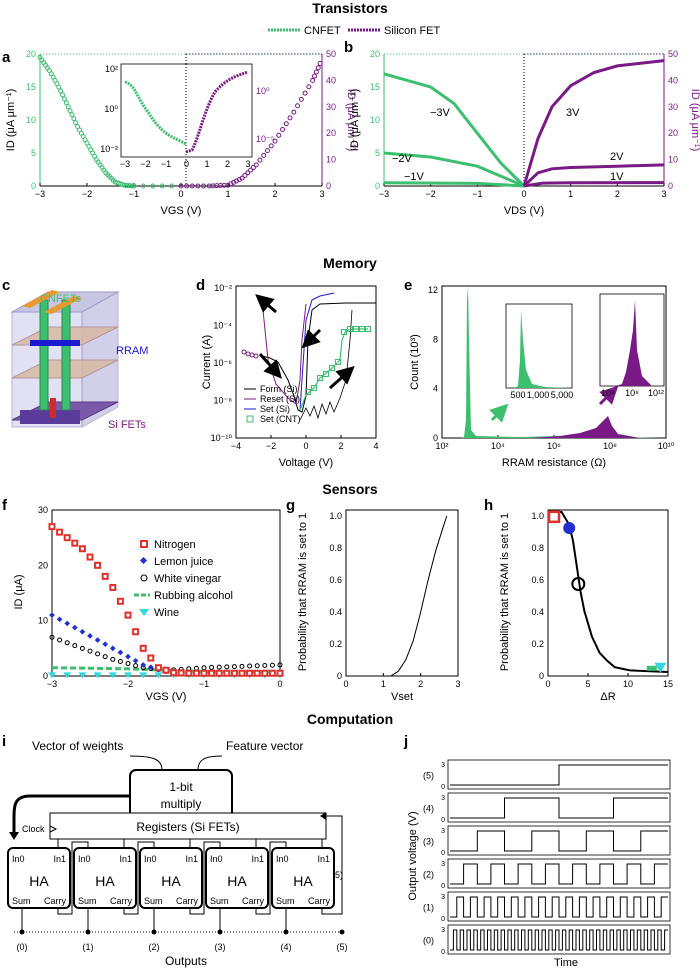  Describe the element at coordinates (77, 746) in the screenshot. I see `label-vector-of-weights: Vector of weights` at that location.